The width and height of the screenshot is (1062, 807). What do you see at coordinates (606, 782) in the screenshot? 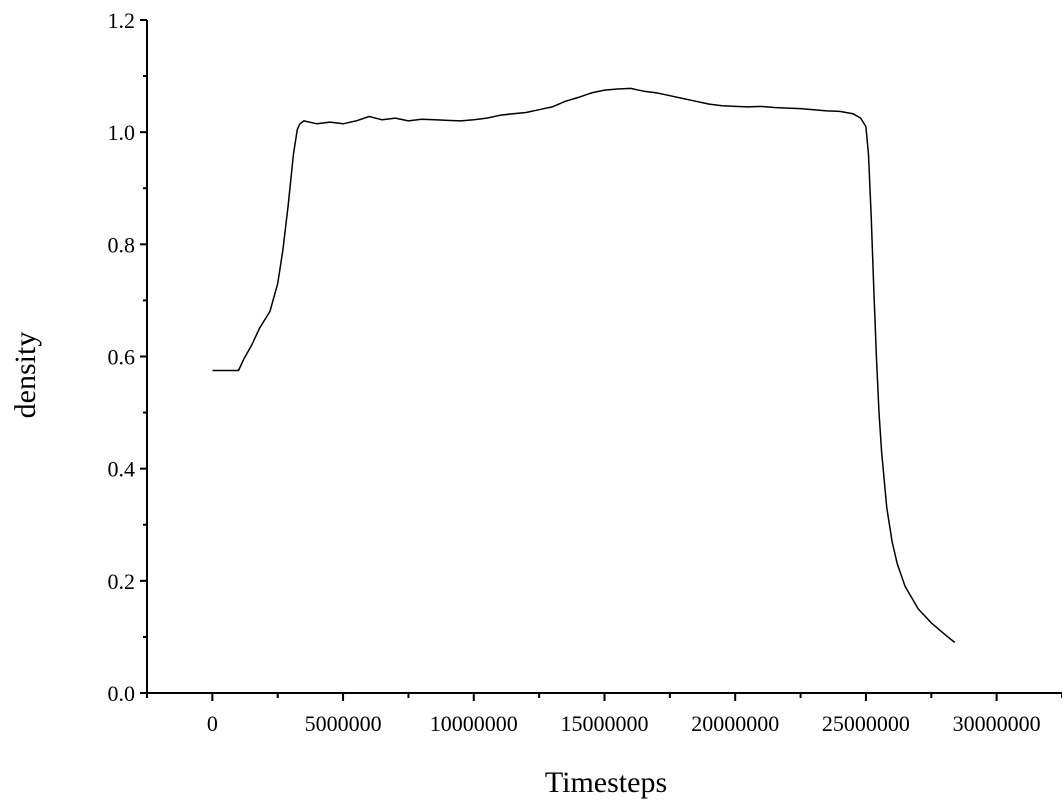
I see `x-axis-title: Timesteps` at bounding box center [606, 782].